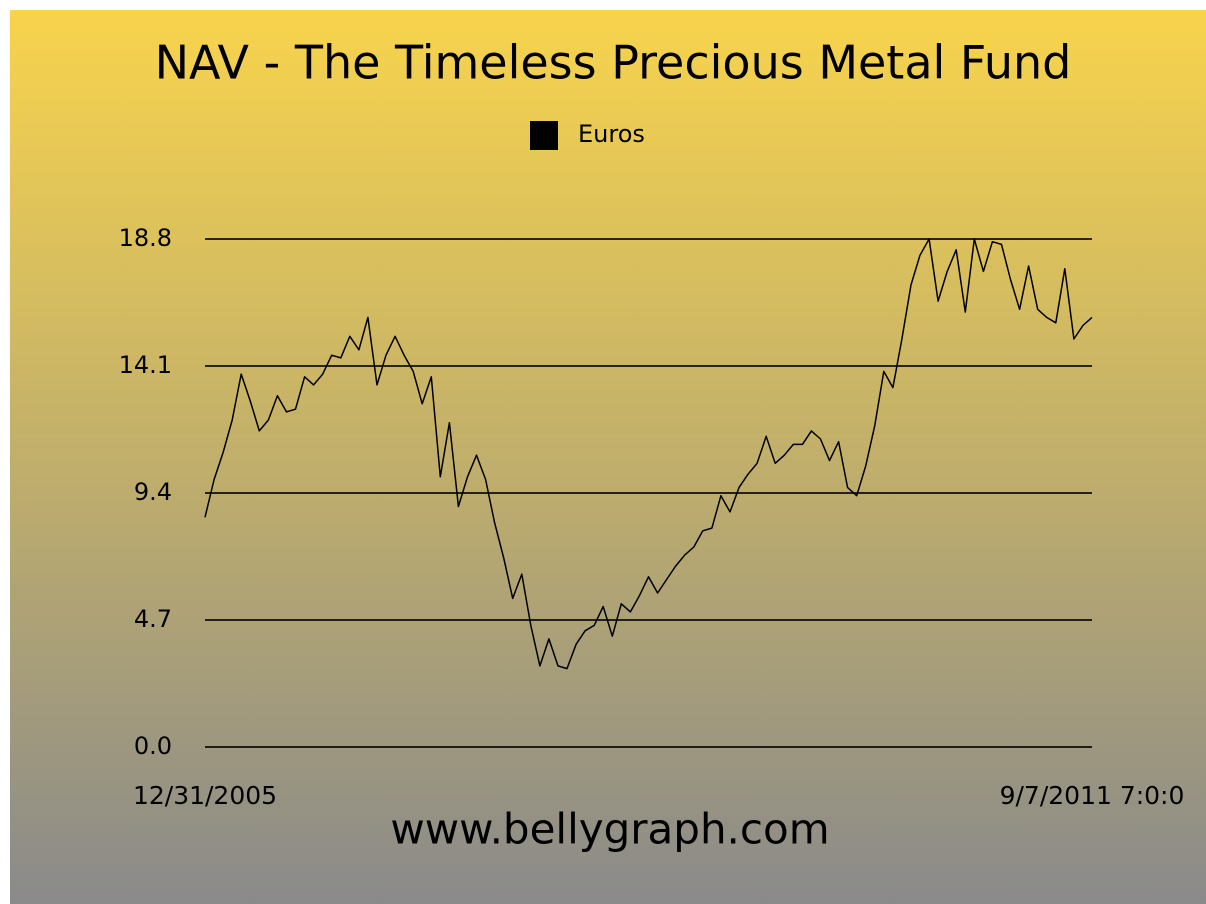  I want to click on y-tick-label: 14.1, so click(145, 365).